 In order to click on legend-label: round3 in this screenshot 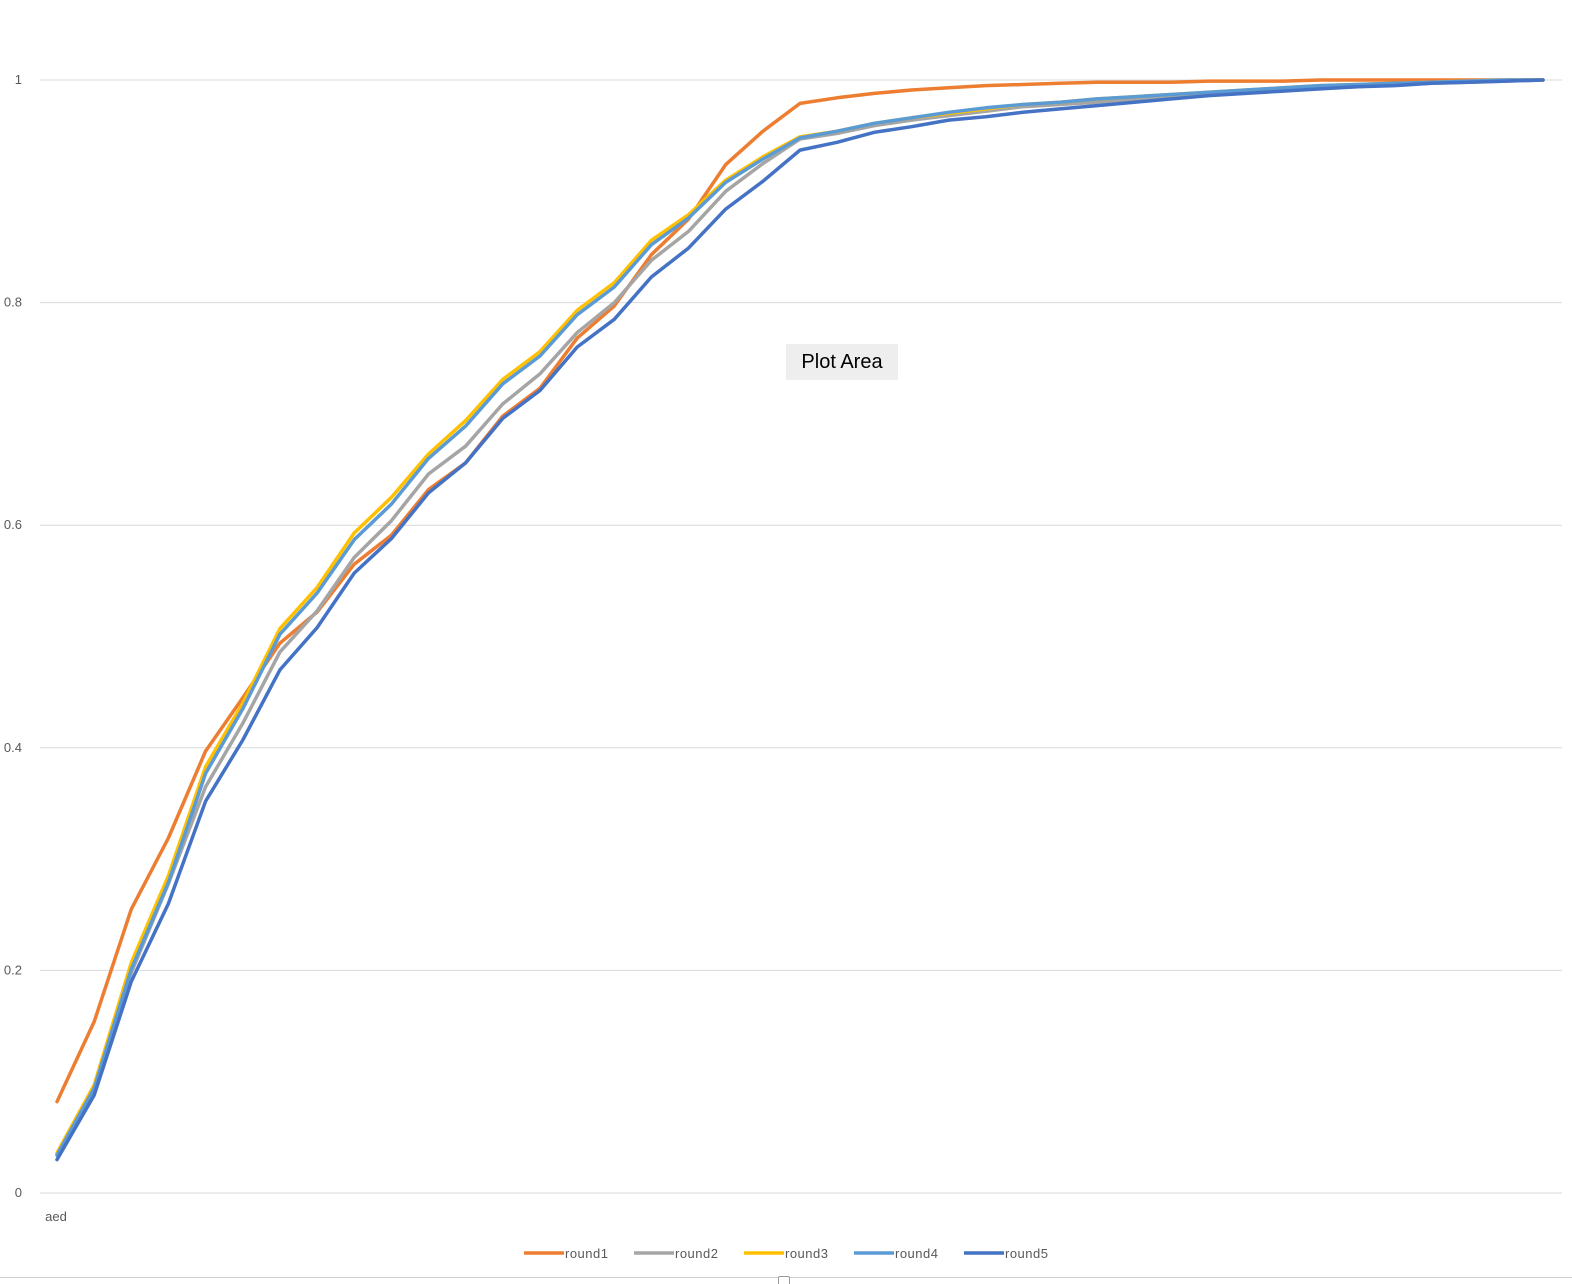, I will do `click(806, 1253)`.